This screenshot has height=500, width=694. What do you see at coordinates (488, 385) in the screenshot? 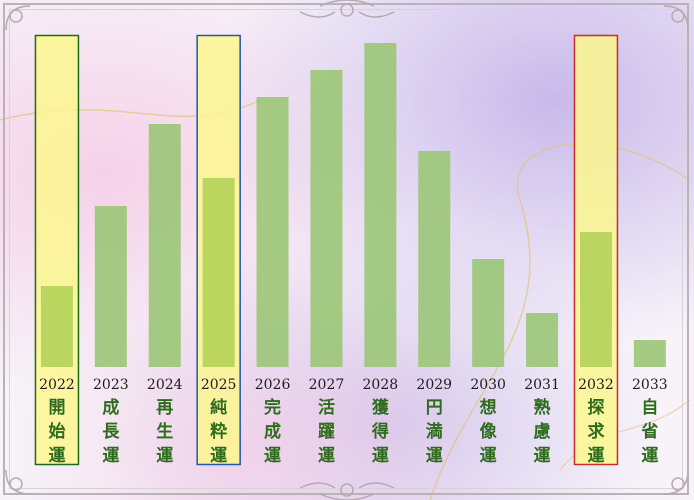
I see `tick-label-2030: 2030` at bounding box center [488, 385].